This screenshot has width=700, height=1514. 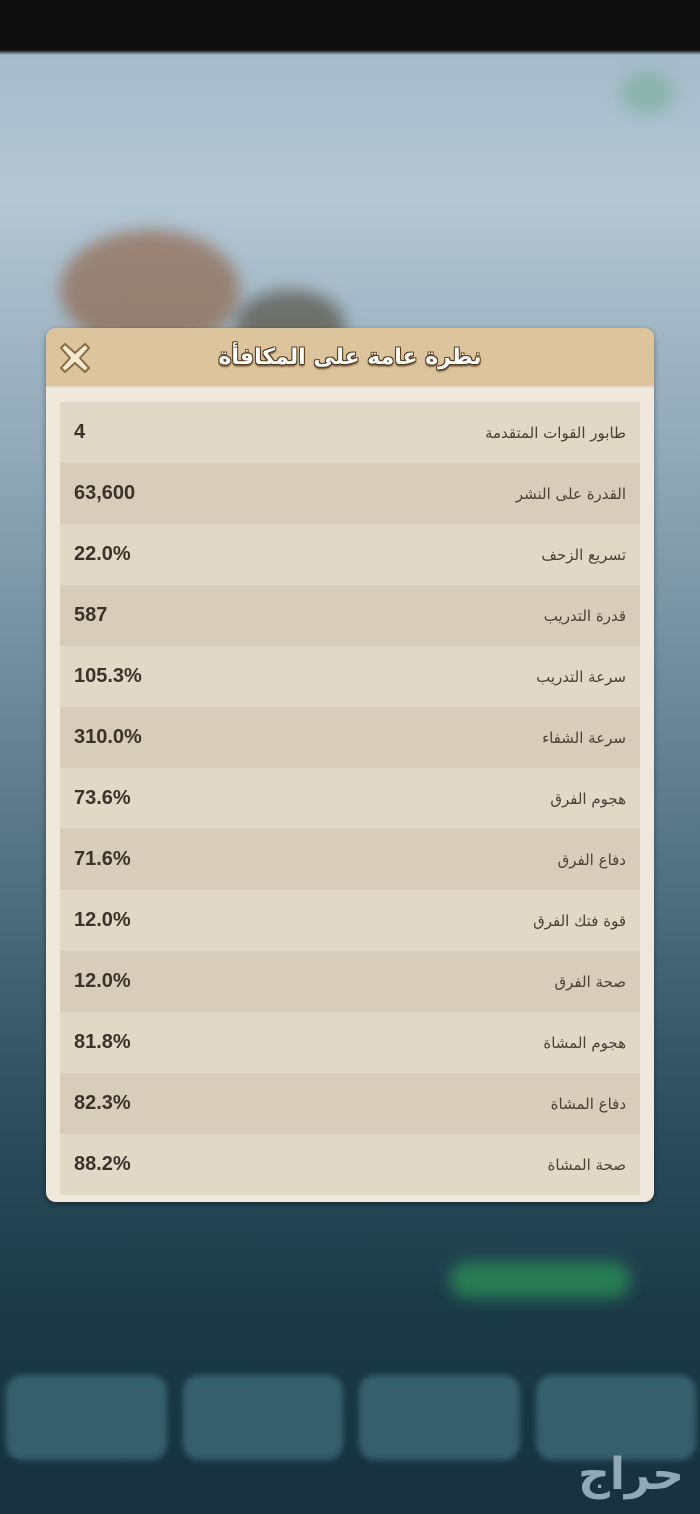 I want to click on dialog-title: نظرة عامة على المكافأة, so click(x=350, y=357).